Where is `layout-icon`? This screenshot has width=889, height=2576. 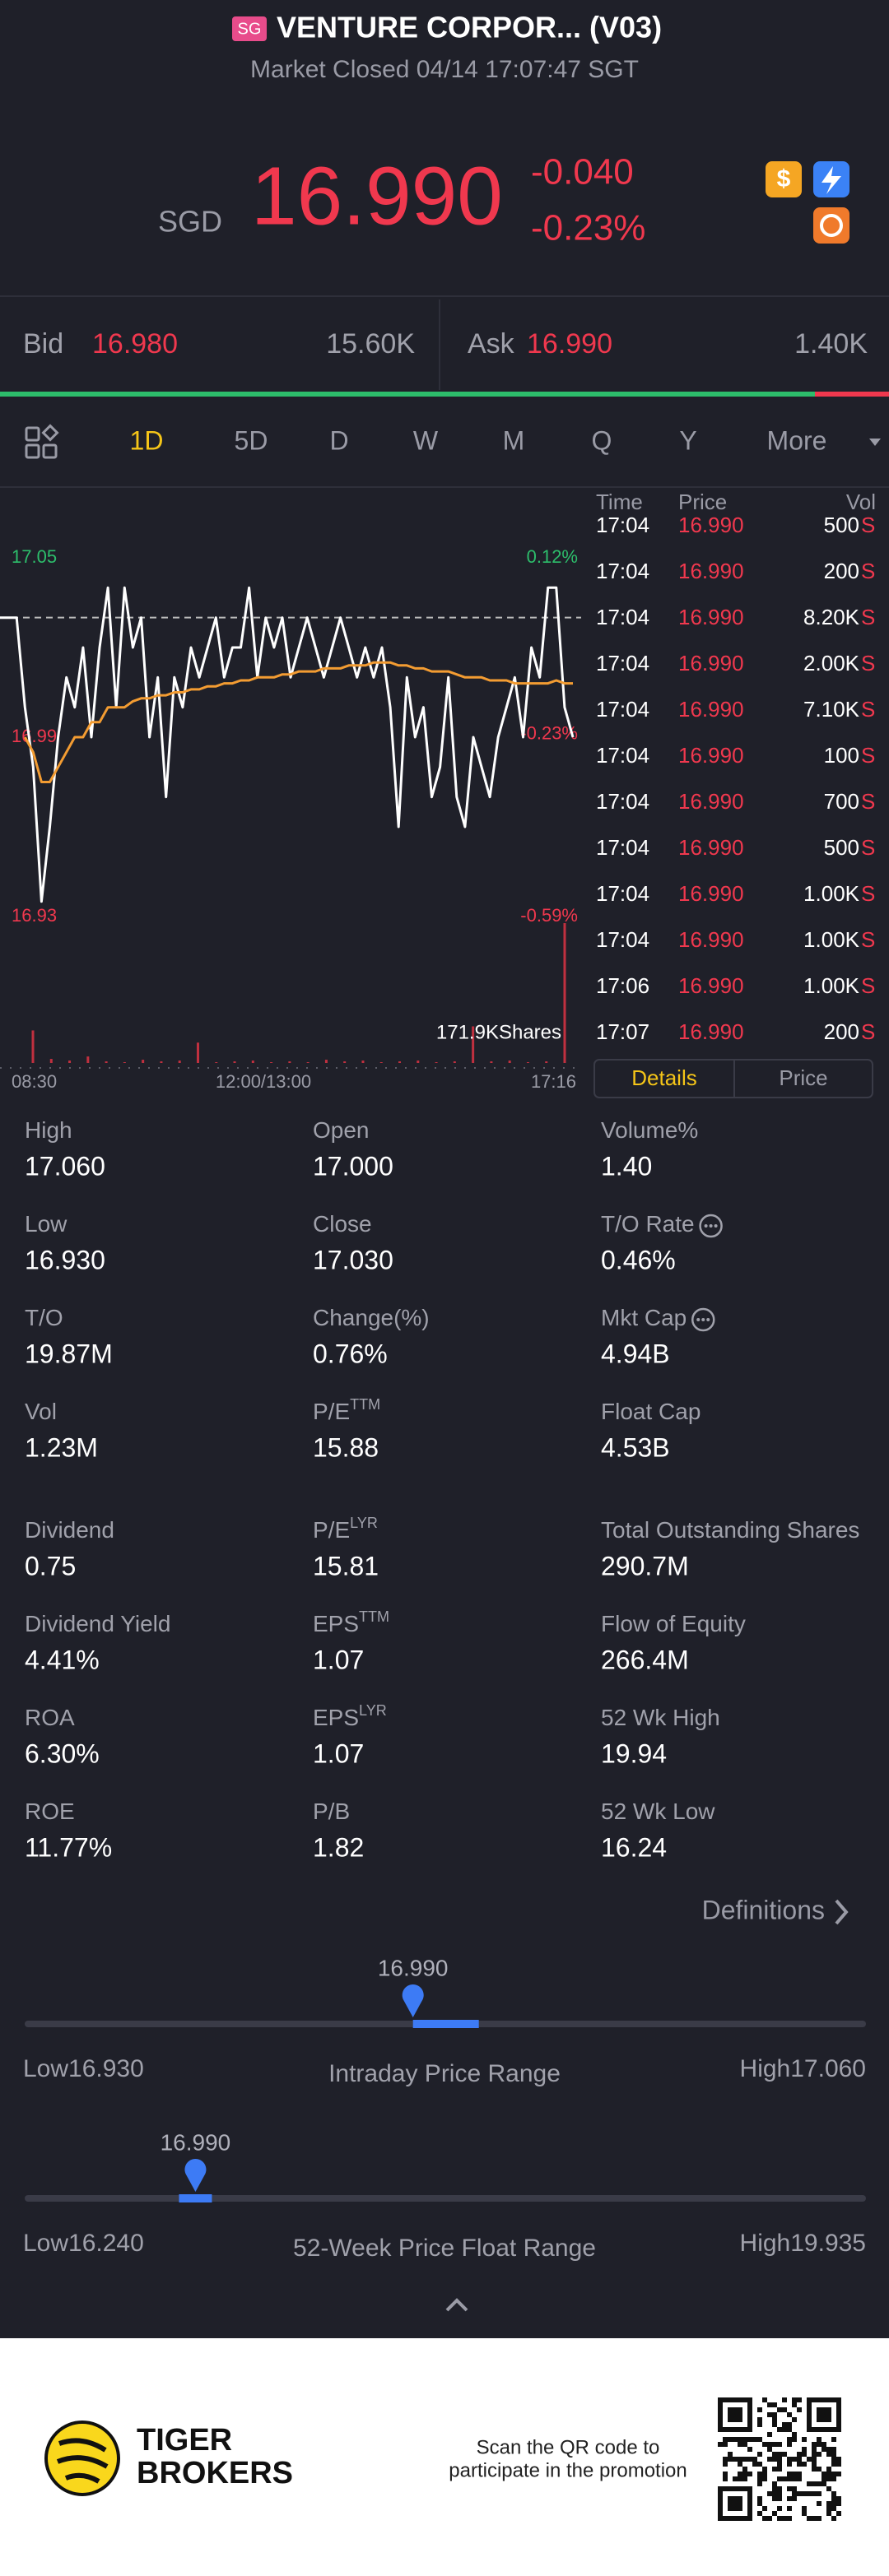 layout-icon is located at coordinates (42, 441).